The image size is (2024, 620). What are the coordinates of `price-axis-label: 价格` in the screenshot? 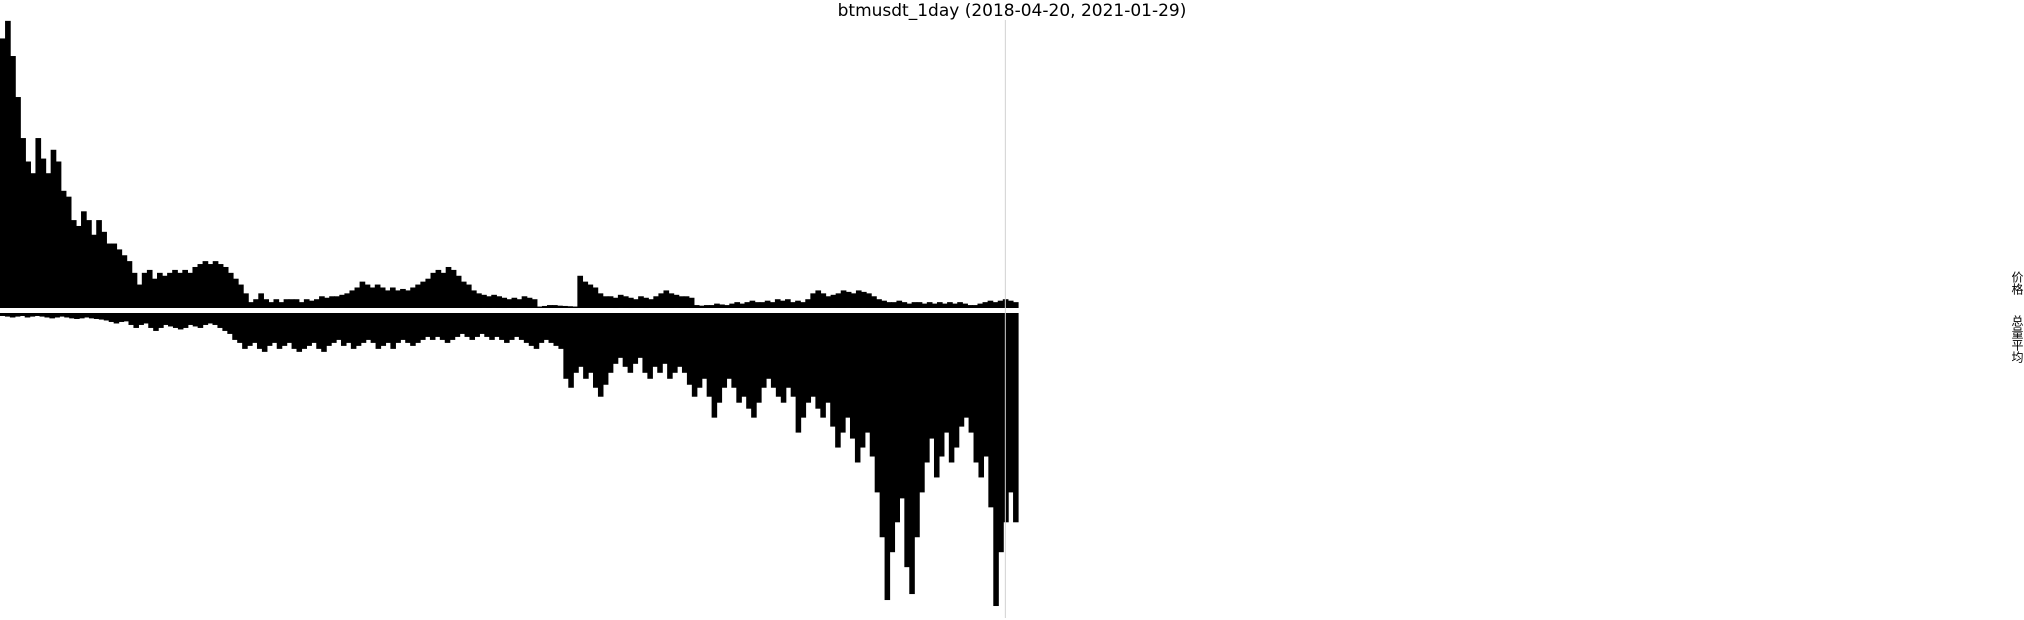 It's located at (2017, 283).